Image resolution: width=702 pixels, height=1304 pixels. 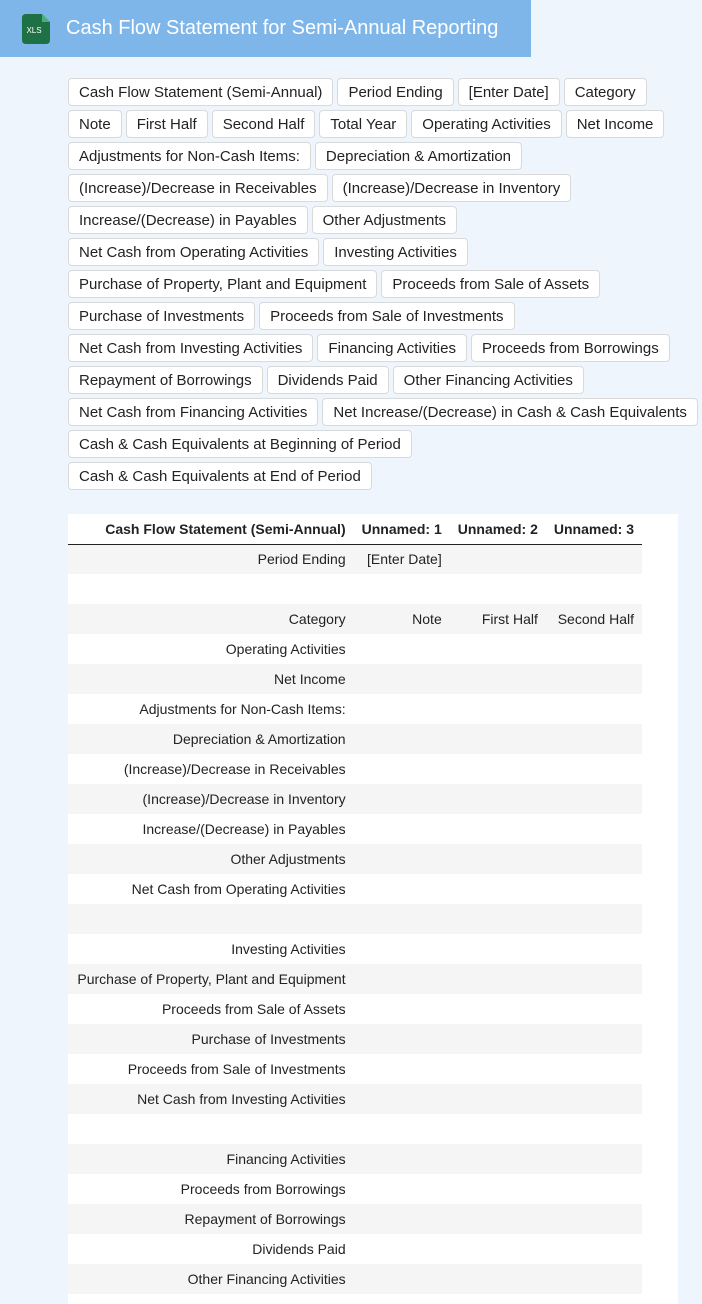 What do you see at coordinates (162, 316) in the screenshot?
I see `tag-button: Purchase of Investments` at bounding box center [162, 316].